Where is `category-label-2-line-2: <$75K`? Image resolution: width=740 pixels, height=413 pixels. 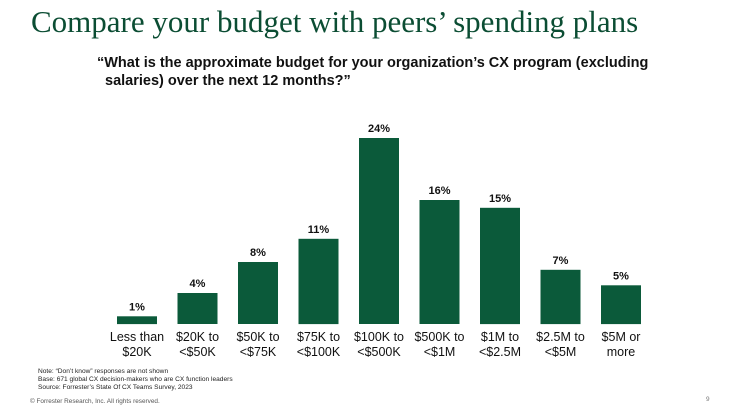 category-label-2-line-2: <$75K is located at coordinates (258, 352).